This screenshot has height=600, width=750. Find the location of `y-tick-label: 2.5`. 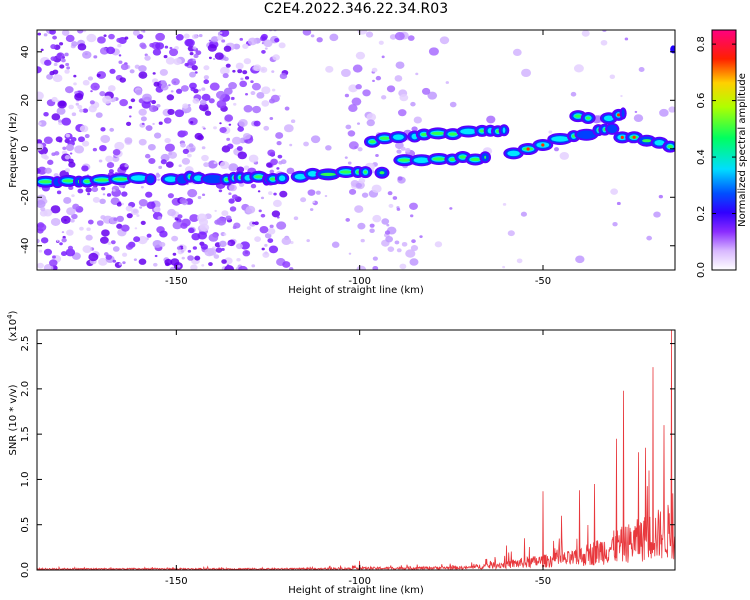

y-tick-label: 2.5 is located at coordinates (25, 344).